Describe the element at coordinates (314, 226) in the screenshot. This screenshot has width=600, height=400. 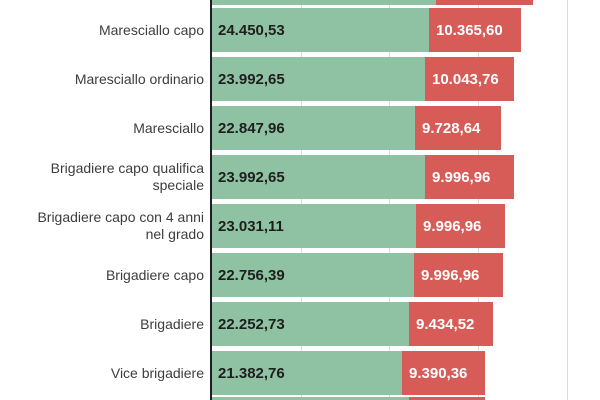
I see `green-bar-segment: 23.031,11` at that location.